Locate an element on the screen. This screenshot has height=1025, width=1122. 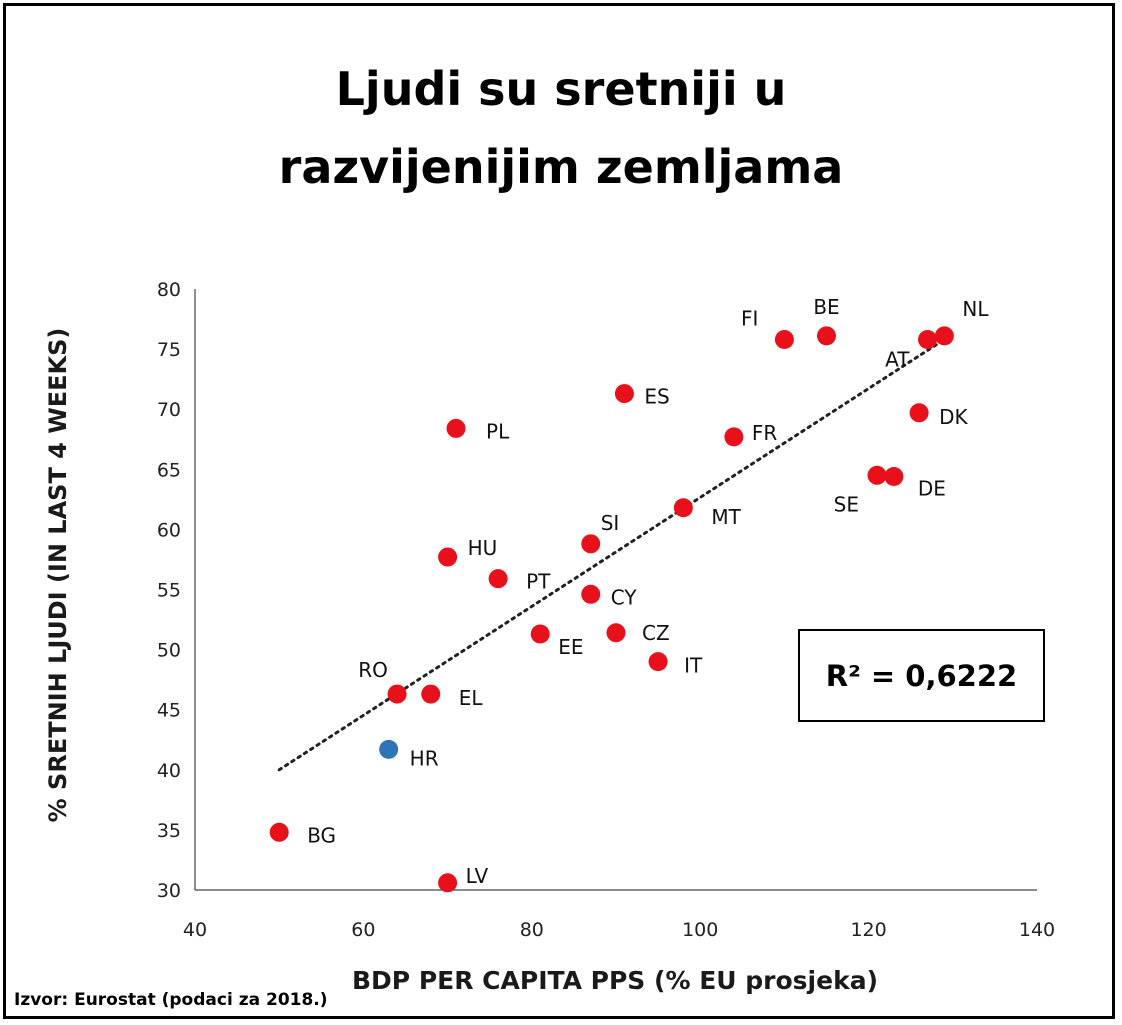
point-cz is located at coordinates (616, 633).